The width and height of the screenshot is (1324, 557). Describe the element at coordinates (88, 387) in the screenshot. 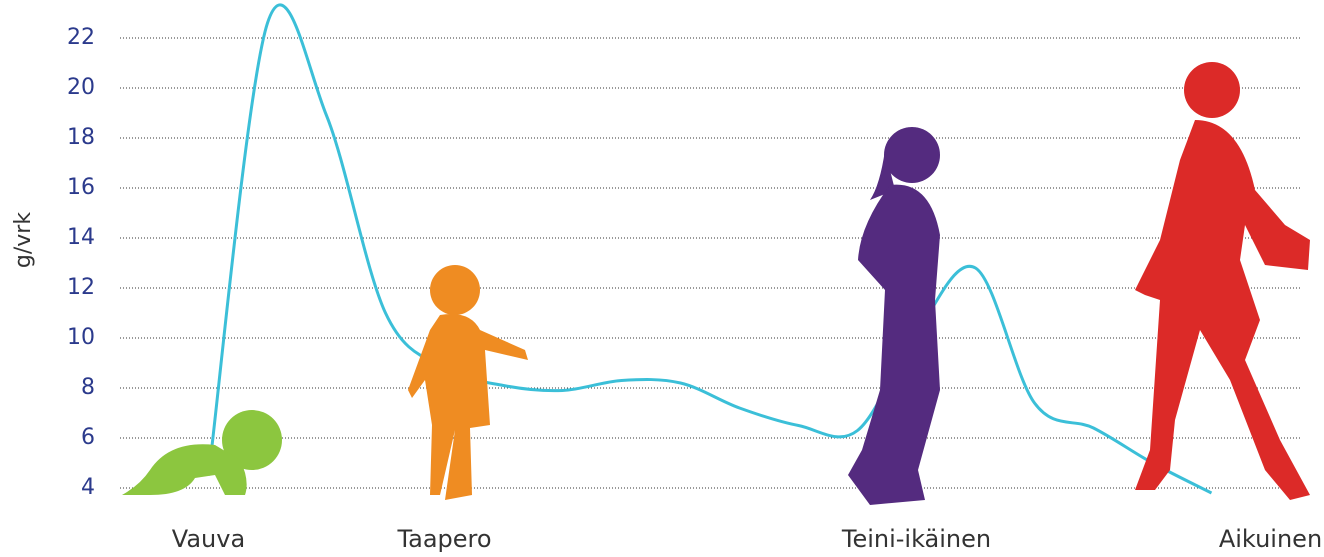

I see `y-tick-label: 8` at that location.